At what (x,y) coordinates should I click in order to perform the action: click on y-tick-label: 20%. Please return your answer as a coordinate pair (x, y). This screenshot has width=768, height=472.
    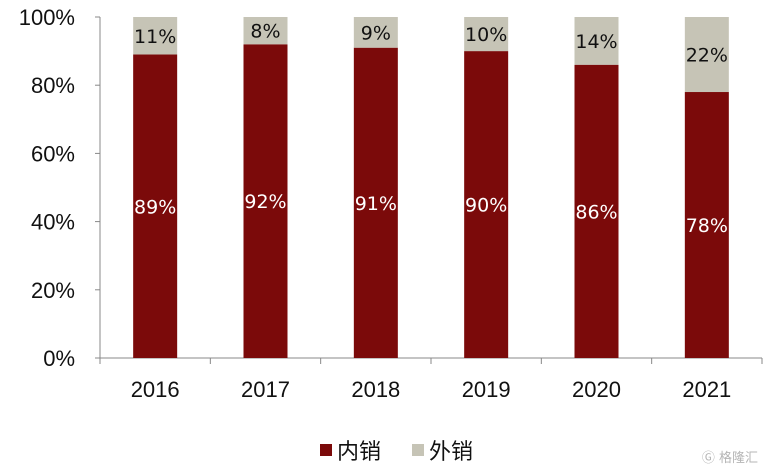
    Looking at the image, I should click on (53, 290).